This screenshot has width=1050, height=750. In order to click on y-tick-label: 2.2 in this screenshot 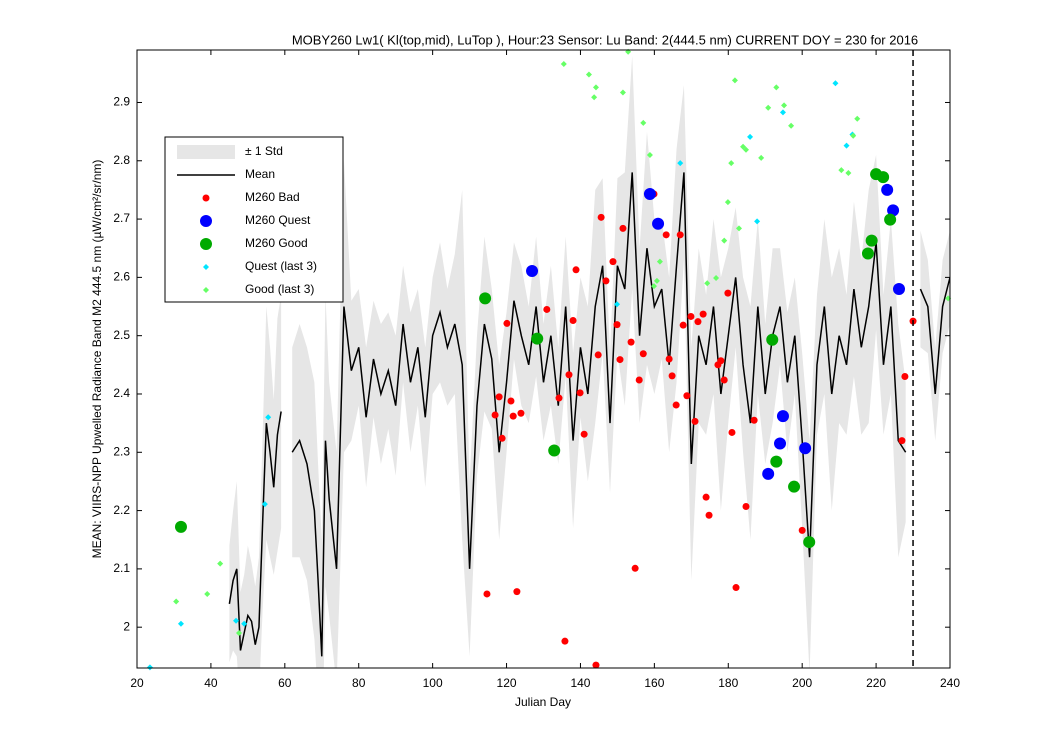, I will do `click(121, 510)`.